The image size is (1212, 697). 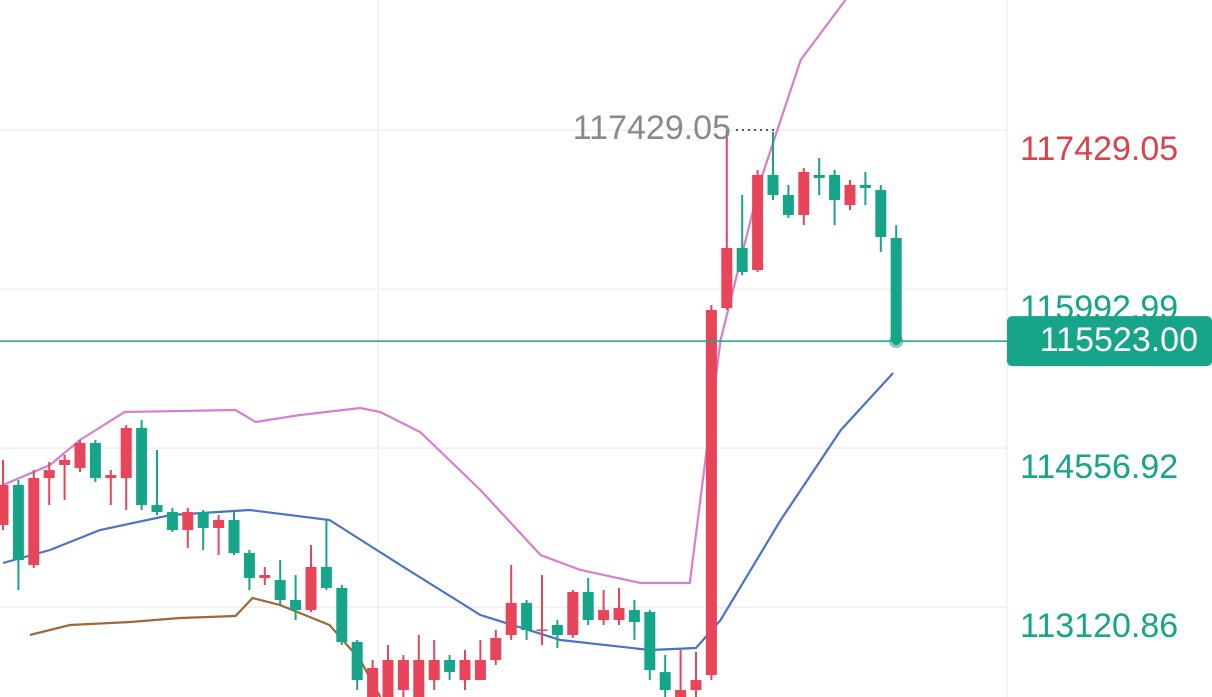 What do you see at coordinates (1099, 149) in the screenshot?
I see `y-tick-label: 117429.05` at bounding box center [1099, 149].